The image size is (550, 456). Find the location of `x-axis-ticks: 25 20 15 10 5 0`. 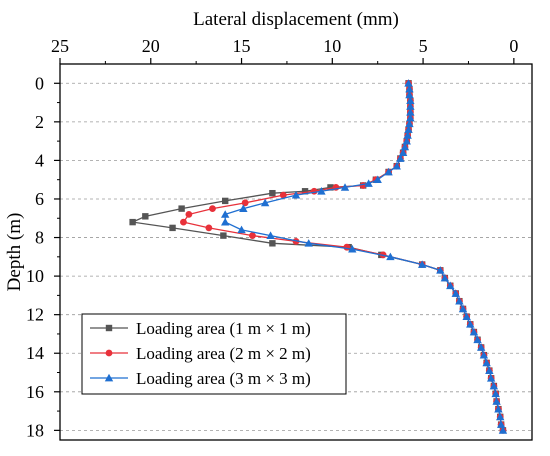

x-axis-ticks: 25 20 15 10 5 0 is located at coordinates (284, 50).